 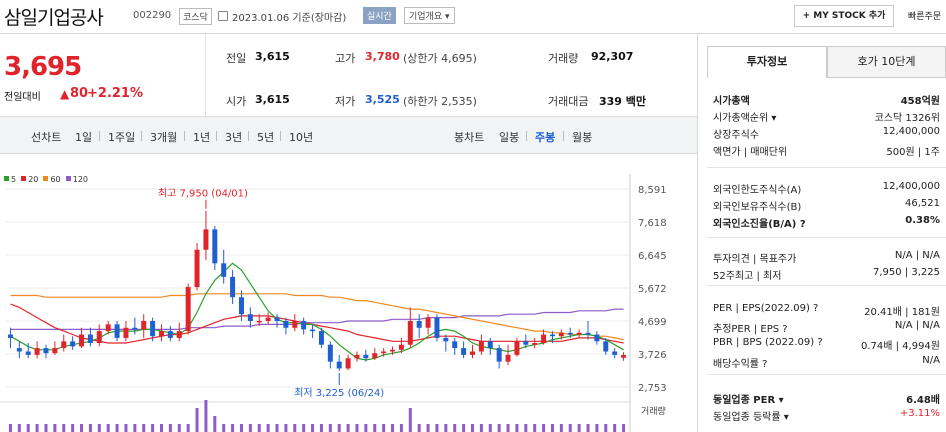 What do you see at coordinates (702, 233) in the screenshot?
I see `panel-divider` at bounding box center [702, 233].